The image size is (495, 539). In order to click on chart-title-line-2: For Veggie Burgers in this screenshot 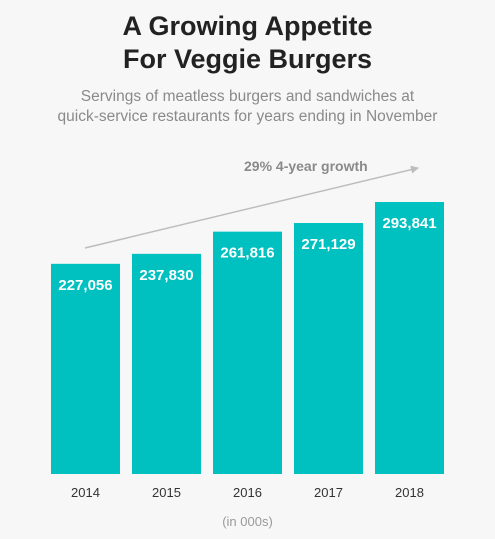, I will do `click(247, 59)`.